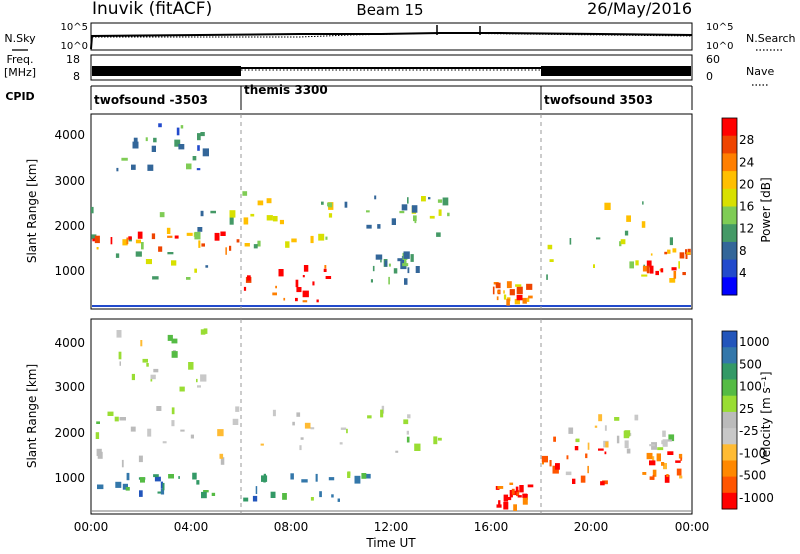 The width and height of the screenshot is (800, 554). I want to click on noise-right-tick-top: 10^5, so click(719, 27).